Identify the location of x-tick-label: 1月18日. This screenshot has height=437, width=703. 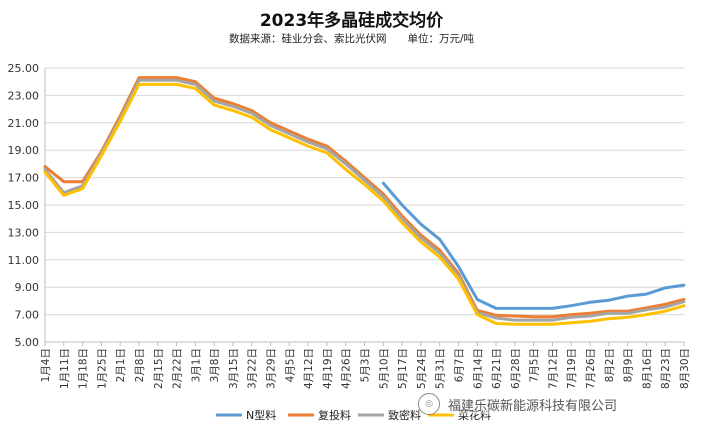
(84, 368).